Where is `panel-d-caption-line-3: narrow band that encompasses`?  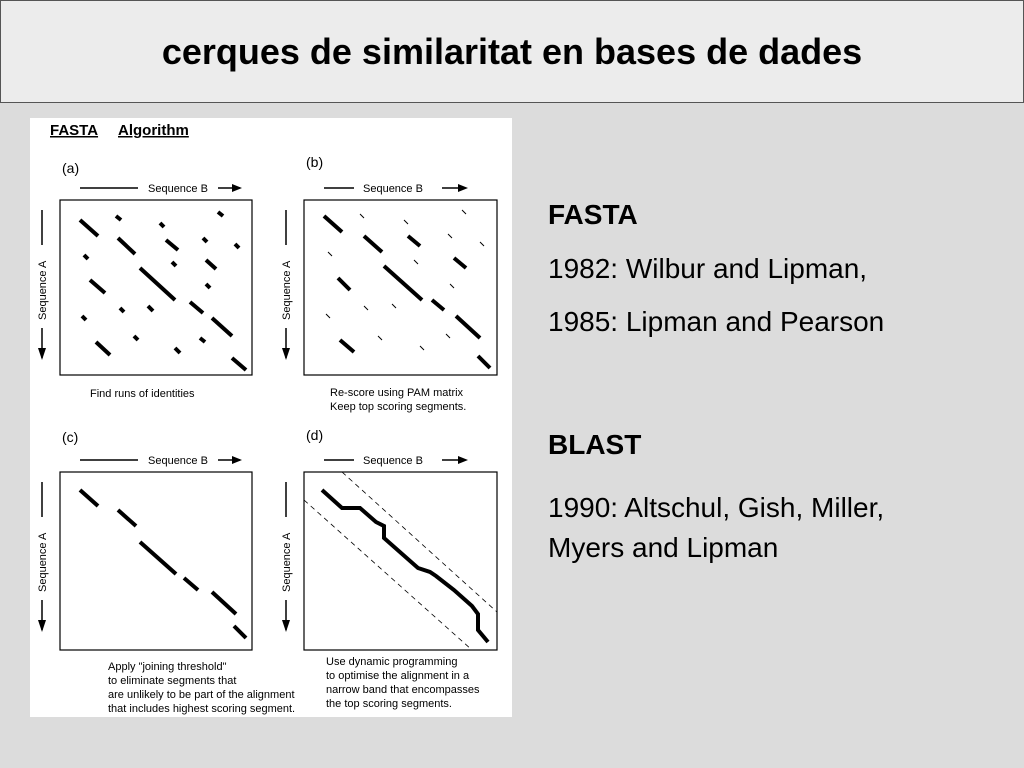
panel-d-caption-line-3: narrow band that encompasses is located at coordinates (403, 690).